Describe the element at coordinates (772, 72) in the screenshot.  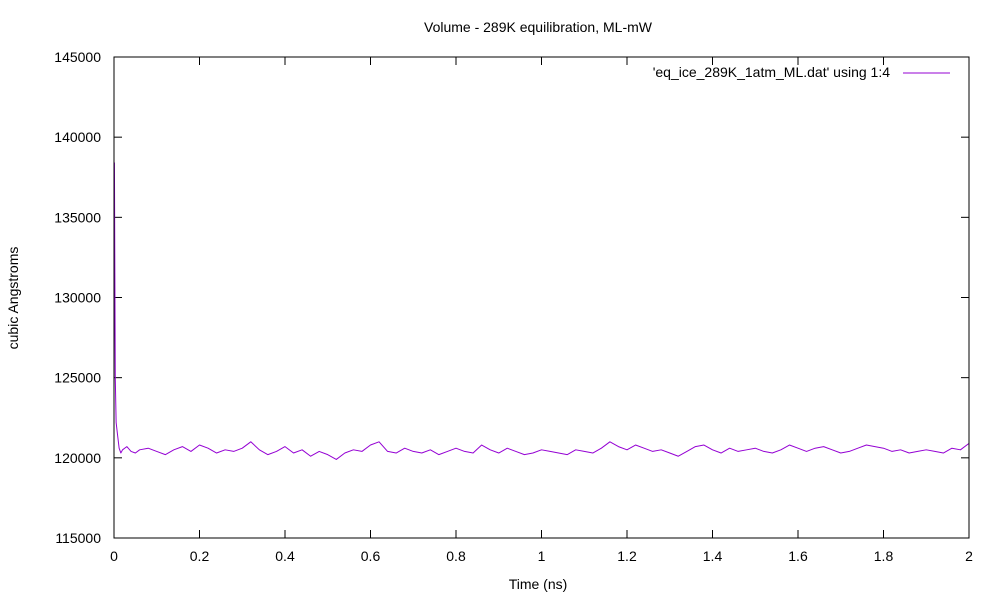
I see `legend-label: 'eq_ice_289K_1atm_ML.dat' using 1:4` at that location.